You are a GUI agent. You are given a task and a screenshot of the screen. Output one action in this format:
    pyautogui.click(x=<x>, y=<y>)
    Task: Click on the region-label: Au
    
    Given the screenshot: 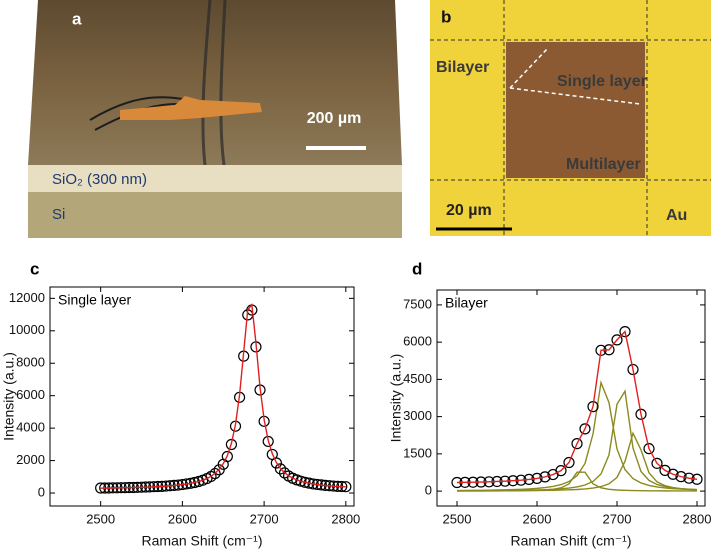 What is the action you would take?
    pyautogui.click(x=676, y=215)
    